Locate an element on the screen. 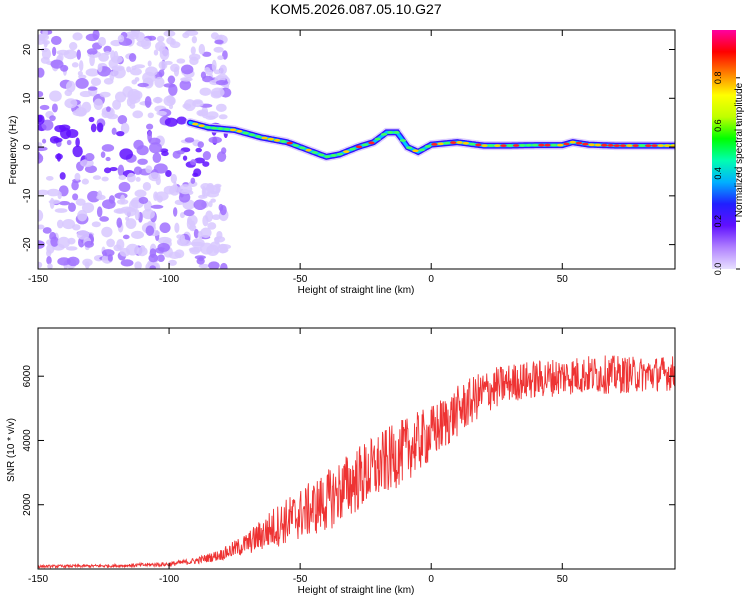 This screenshot has height=605, width=750. spectrogram-y-tick-label: 0 is located at coordinates (27, 147).